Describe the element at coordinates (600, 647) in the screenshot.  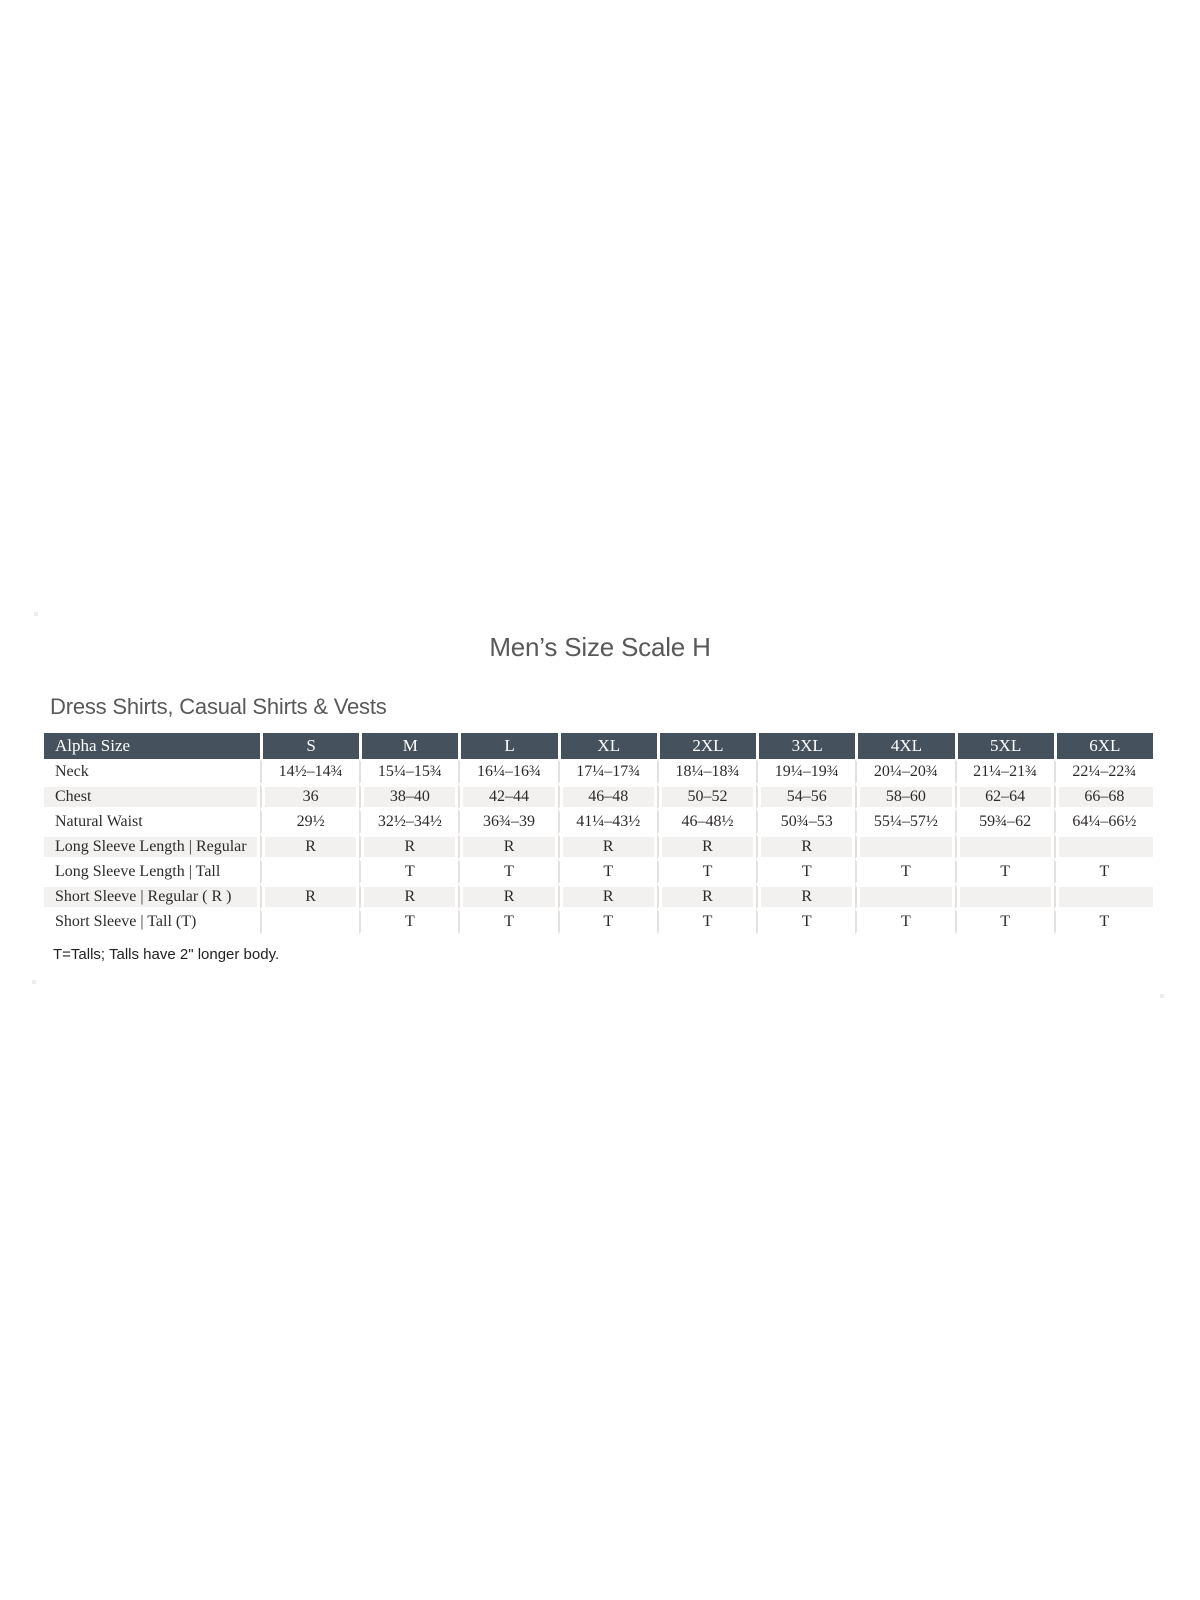
I see `page-title: Men’s Size Scale H` at that location.